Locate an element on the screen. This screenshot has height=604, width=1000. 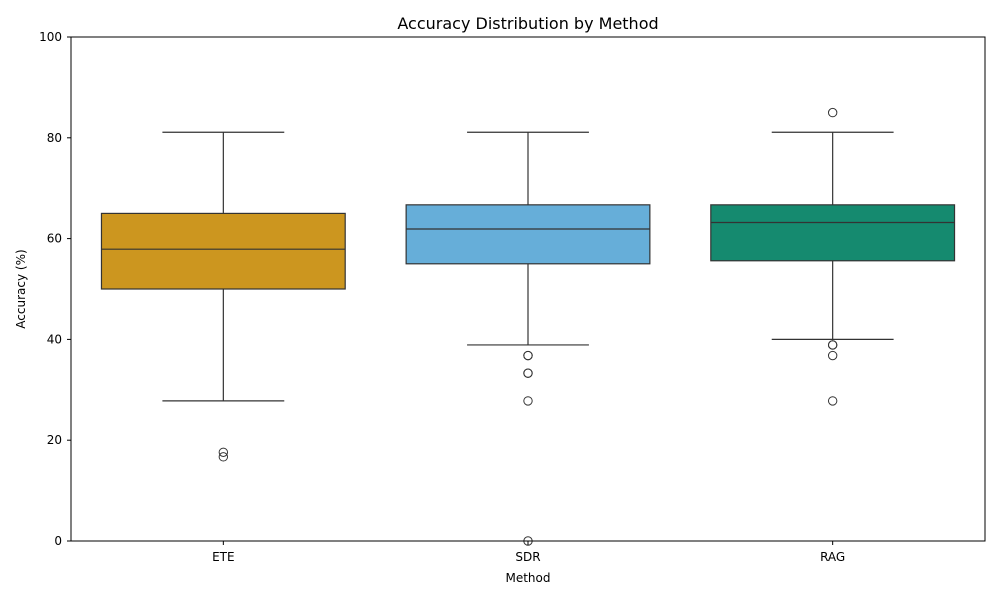
y-tick-label: 80 is located at coordinates (54, 138).